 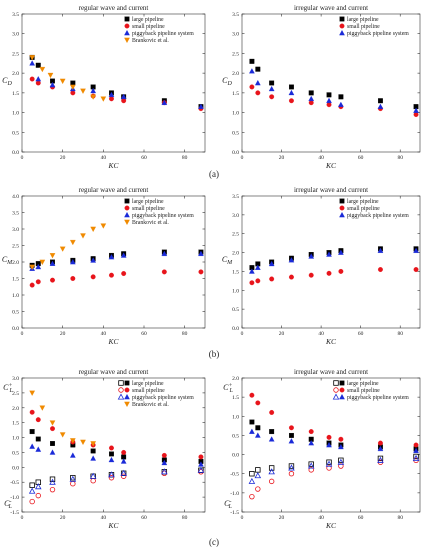 What do you see at coordinates (114, 190) in the screenshot?
I see `chart-title: regular wave and current` at bounding box center [114, 190].